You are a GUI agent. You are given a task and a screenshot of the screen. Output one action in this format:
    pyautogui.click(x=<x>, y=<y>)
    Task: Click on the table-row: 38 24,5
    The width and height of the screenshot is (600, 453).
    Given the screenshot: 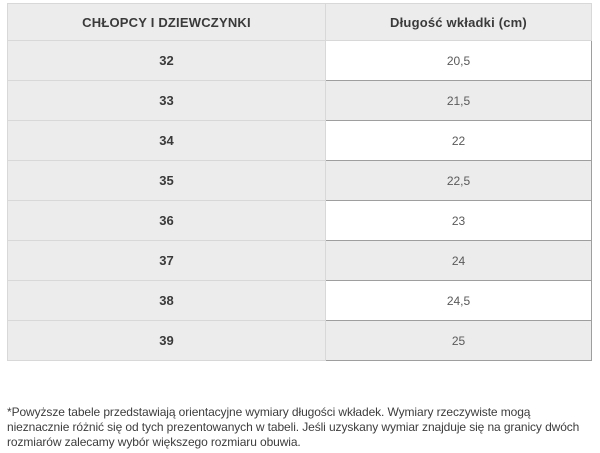 What is the action you would take?
    pyautogui.click(x=299, y=300)
    